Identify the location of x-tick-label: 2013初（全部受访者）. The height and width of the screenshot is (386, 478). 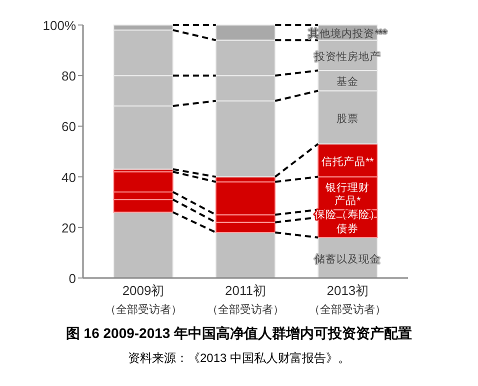
(347, 299).